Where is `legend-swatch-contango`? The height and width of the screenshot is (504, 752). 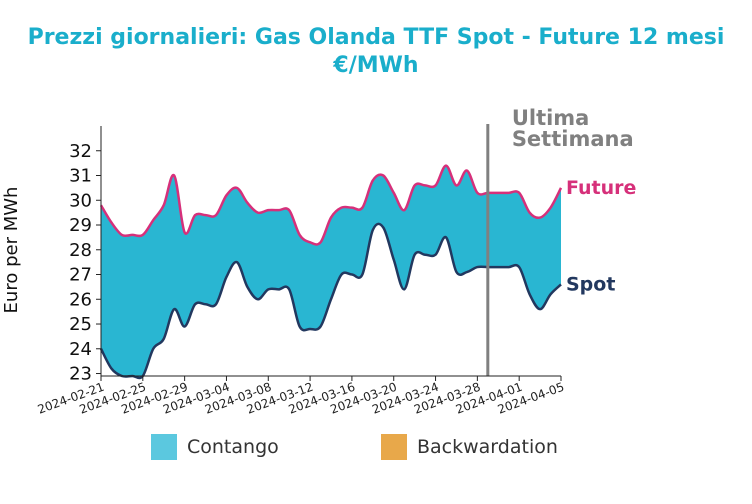 legend-swatch-contango is located at coordinates (164, 447).